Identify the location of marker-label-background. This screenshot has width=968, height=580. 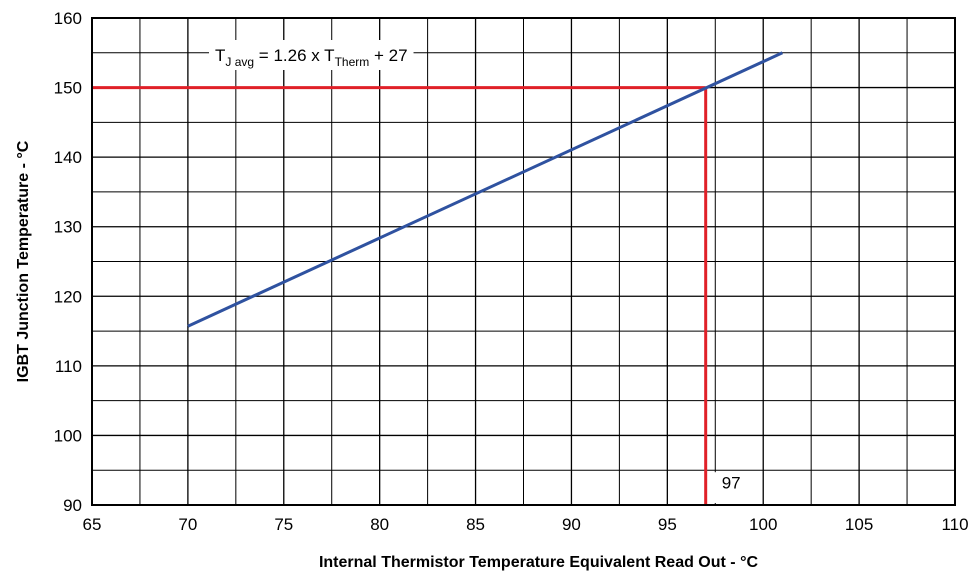
(731, 487).